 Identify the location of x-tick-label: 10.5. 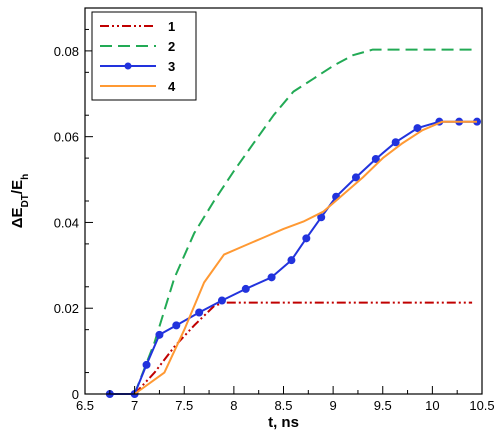
(481, 405).